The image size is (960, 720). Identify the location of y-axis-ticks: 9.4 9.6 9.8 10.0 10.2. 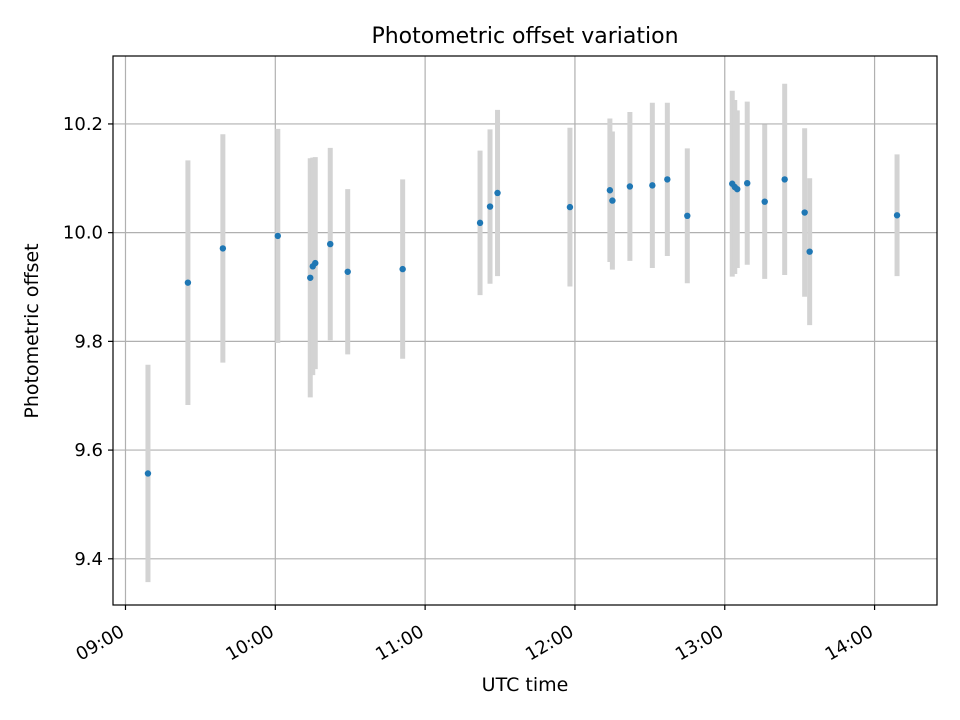
(88, 342).